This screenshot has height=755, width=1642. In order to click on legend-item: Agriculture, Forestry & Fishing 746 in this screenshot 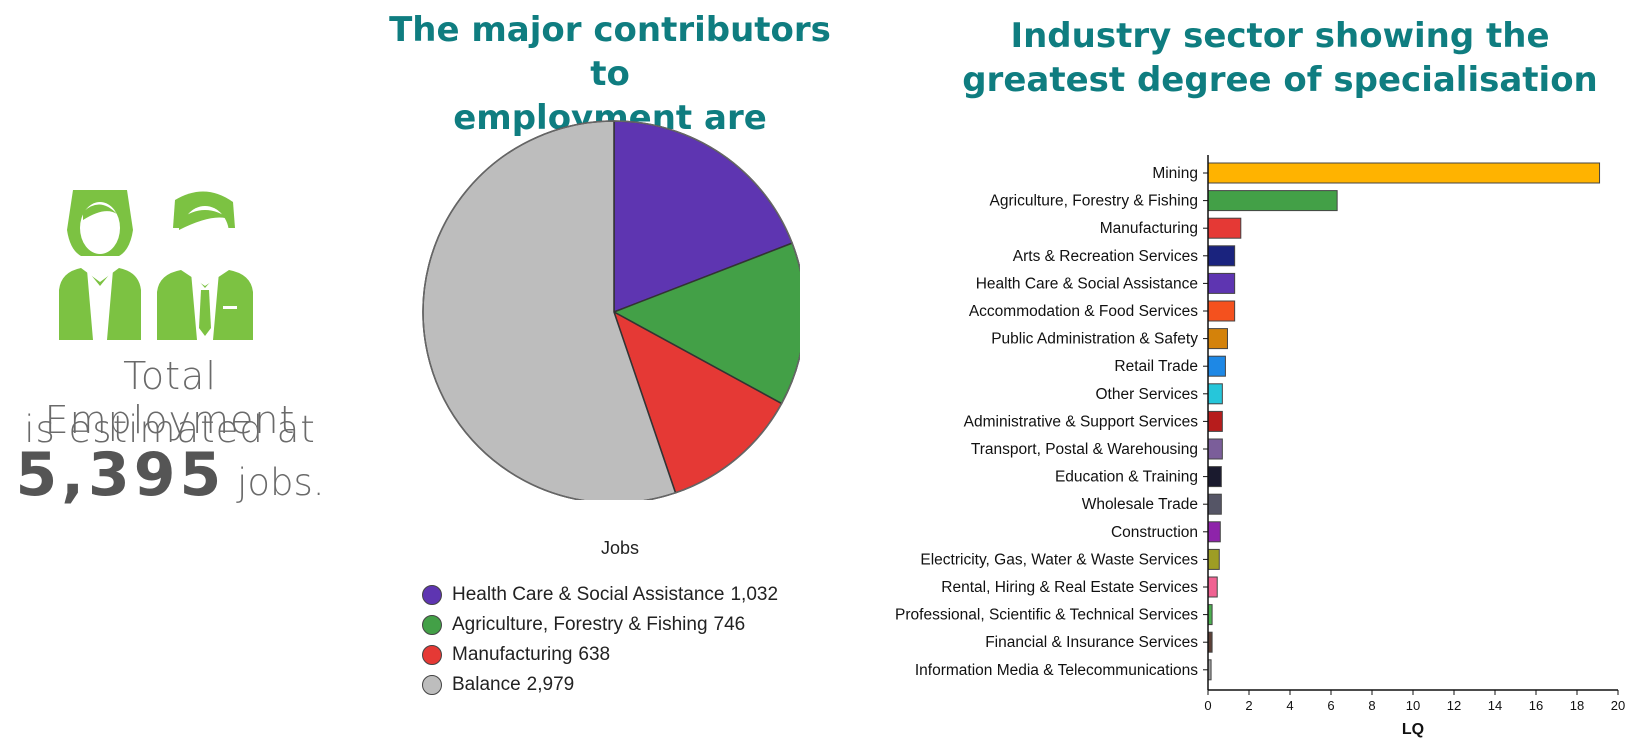, I will do `click(600, 625)`.